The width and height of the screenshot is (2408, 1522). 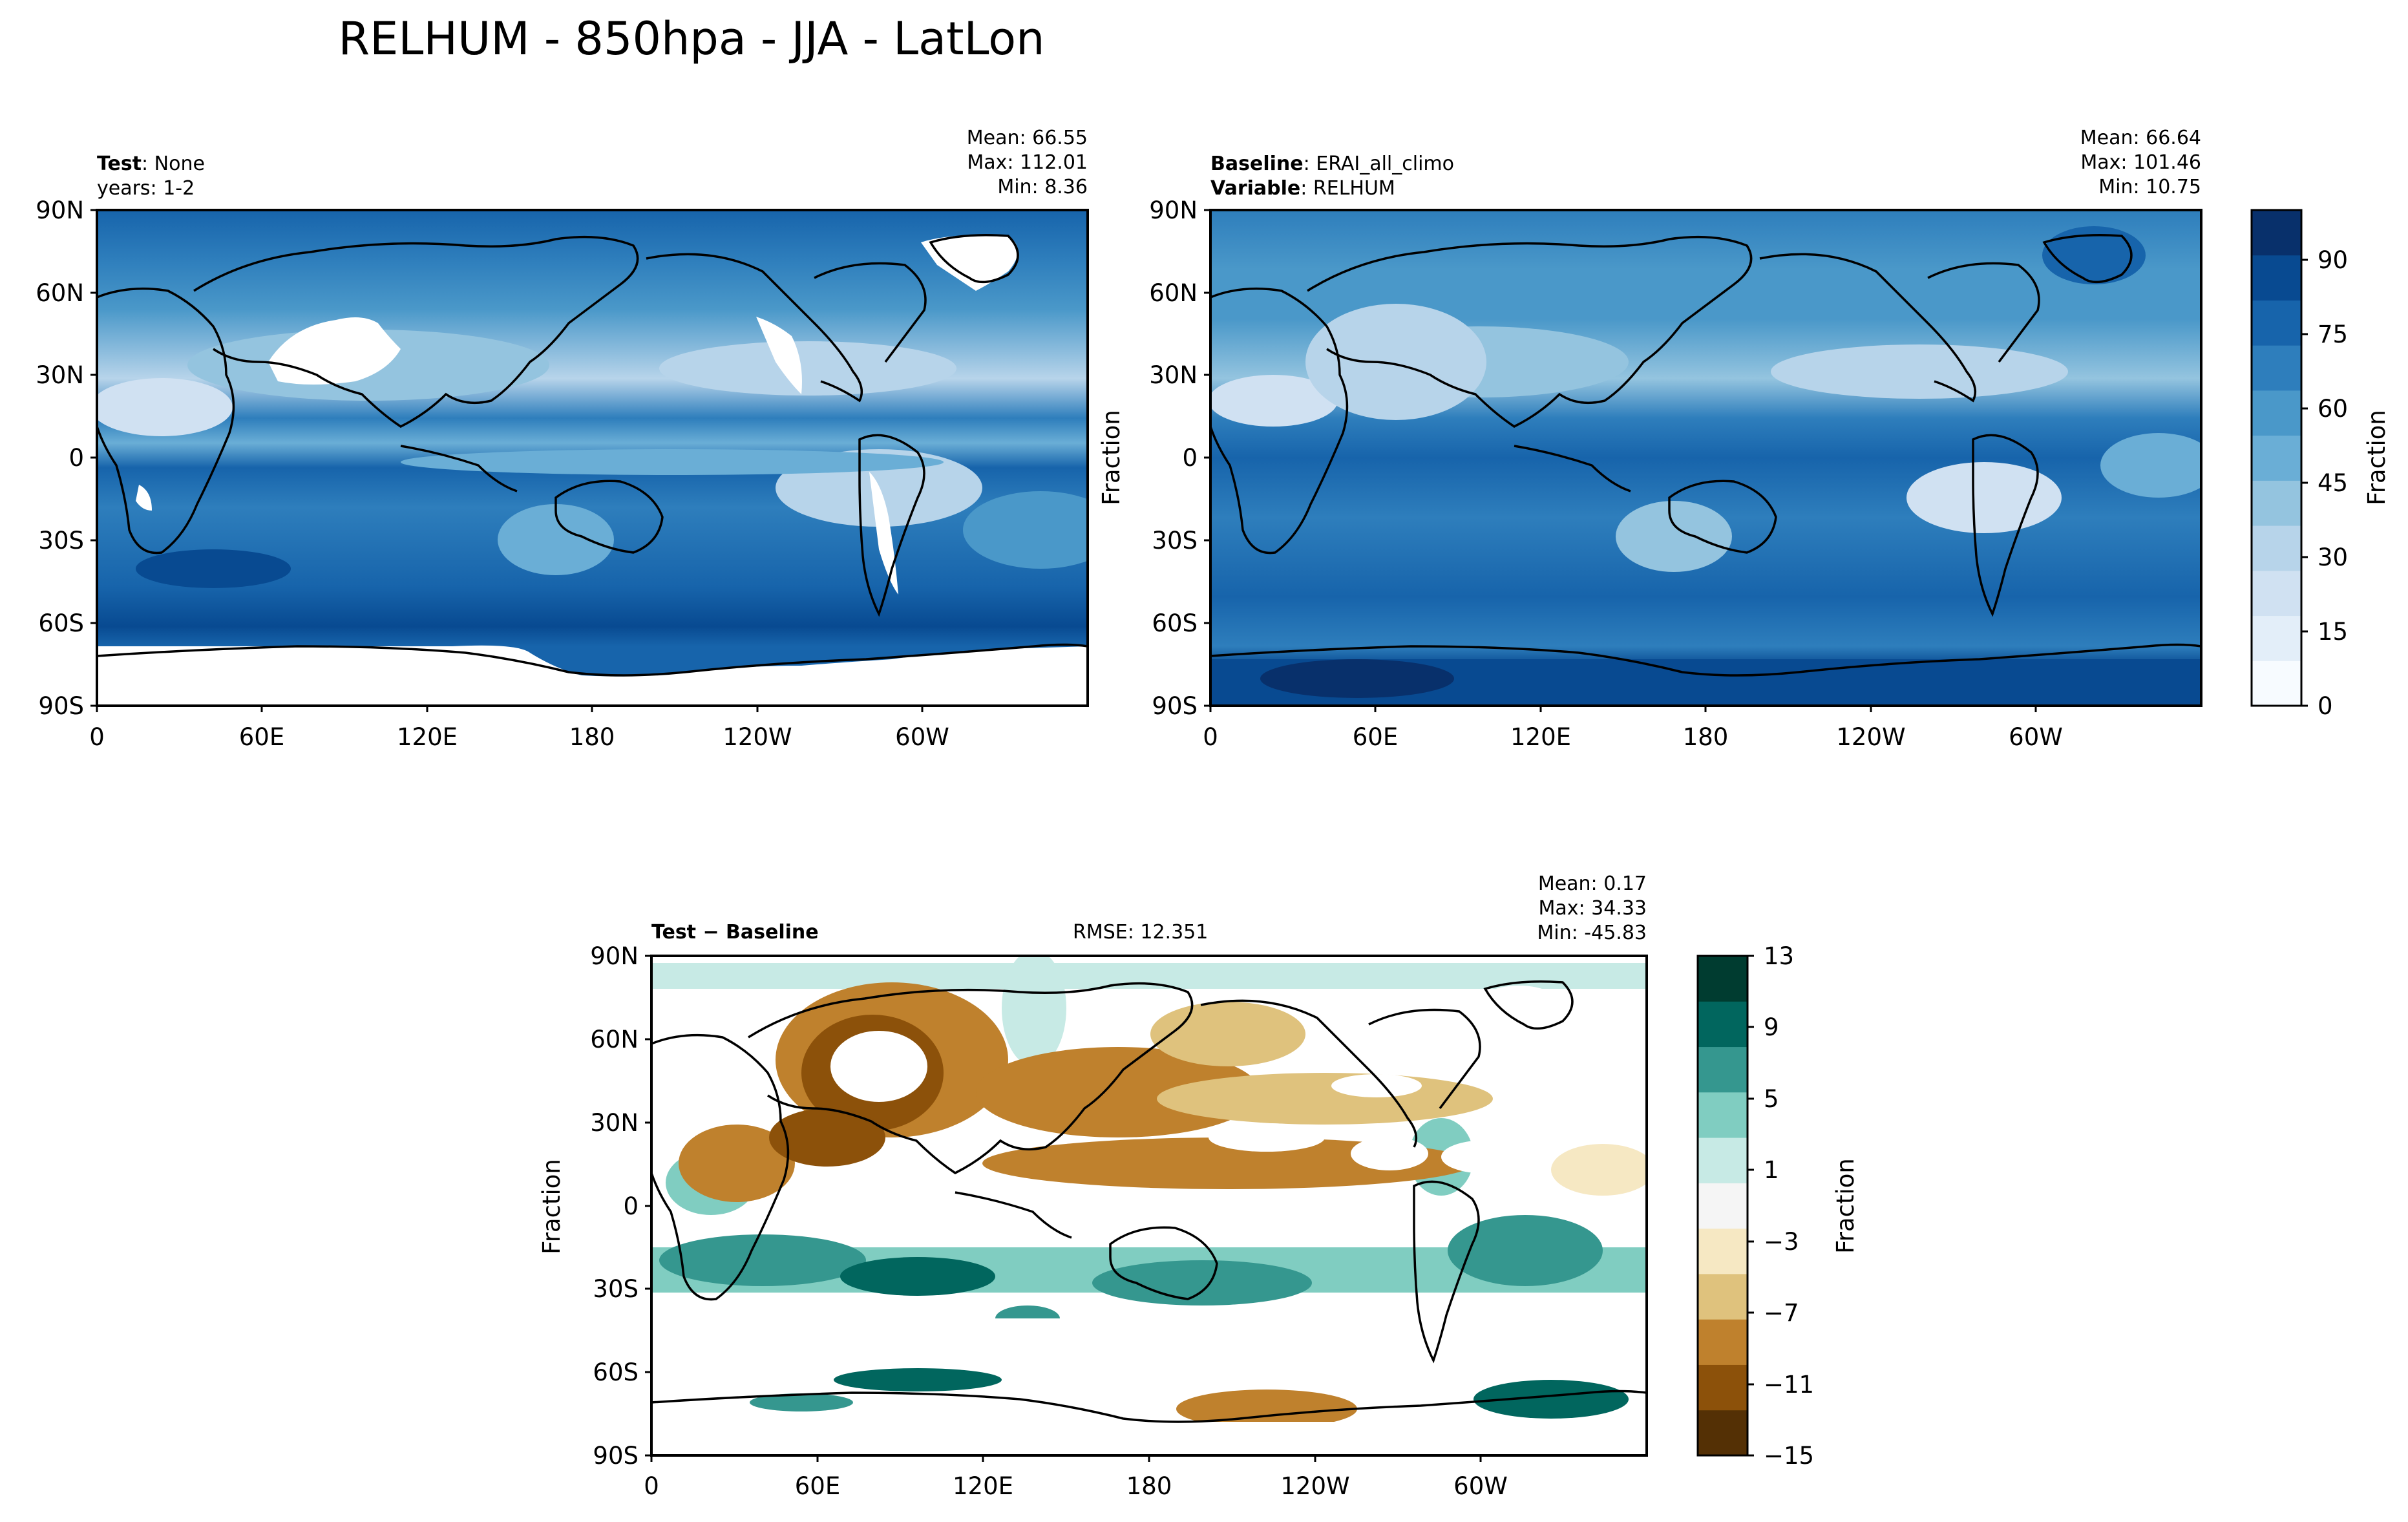 What do you see at coordinates (1173, 375) in the screenshot?
I see `panel-baseline-ytick-30n: 30N` at bounding box center [1173, 375].